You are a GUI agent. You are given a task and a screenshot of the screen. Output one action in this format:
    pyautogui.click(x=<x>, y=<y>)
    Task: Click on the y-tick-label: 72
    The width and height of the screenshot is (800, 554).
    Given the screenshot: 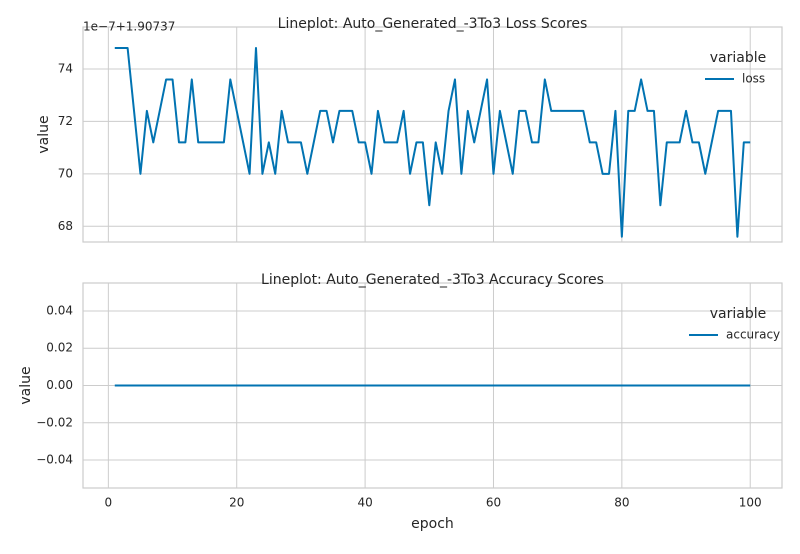 What is the action you would take?
    pyautogui.click(x=65, y=121)
    